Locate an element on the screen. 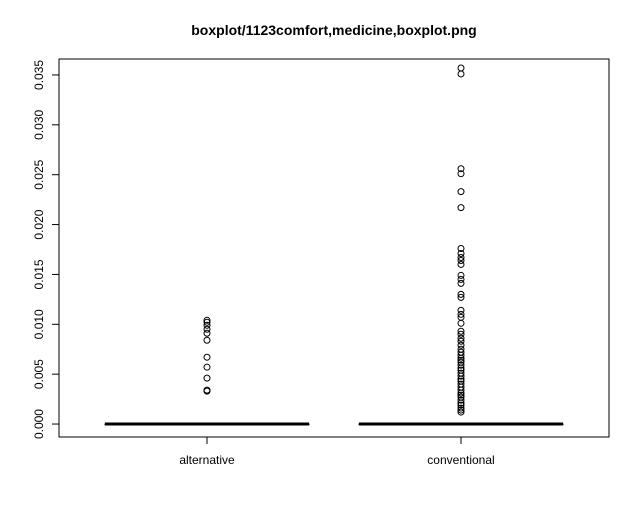 This screenshot has height=512, width=640. y-tick-label: 0.035 is located at coordinates (39, 75).